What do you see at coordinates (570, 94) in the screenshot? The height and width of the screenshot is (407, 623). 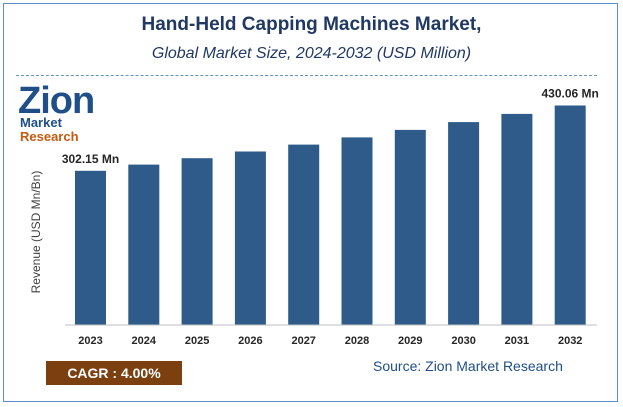 I see `data-label: 430.06 Mn` at bounding box center [570, 94].